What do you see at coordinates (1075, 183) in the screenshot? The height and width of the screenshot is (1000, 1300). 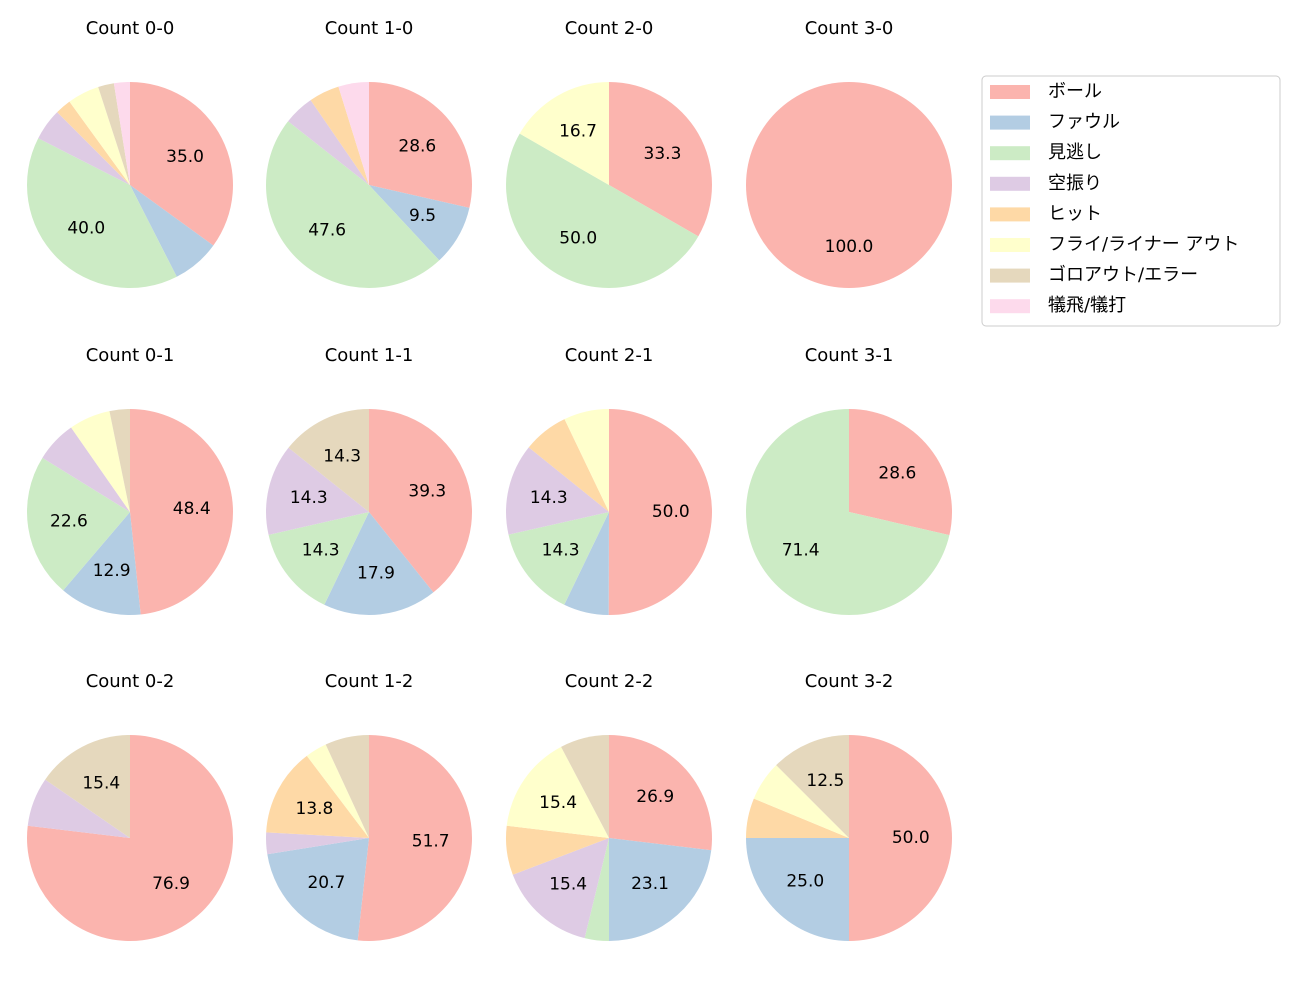 I see `legend-label: 空振り` at bounding box center [1075, 183].